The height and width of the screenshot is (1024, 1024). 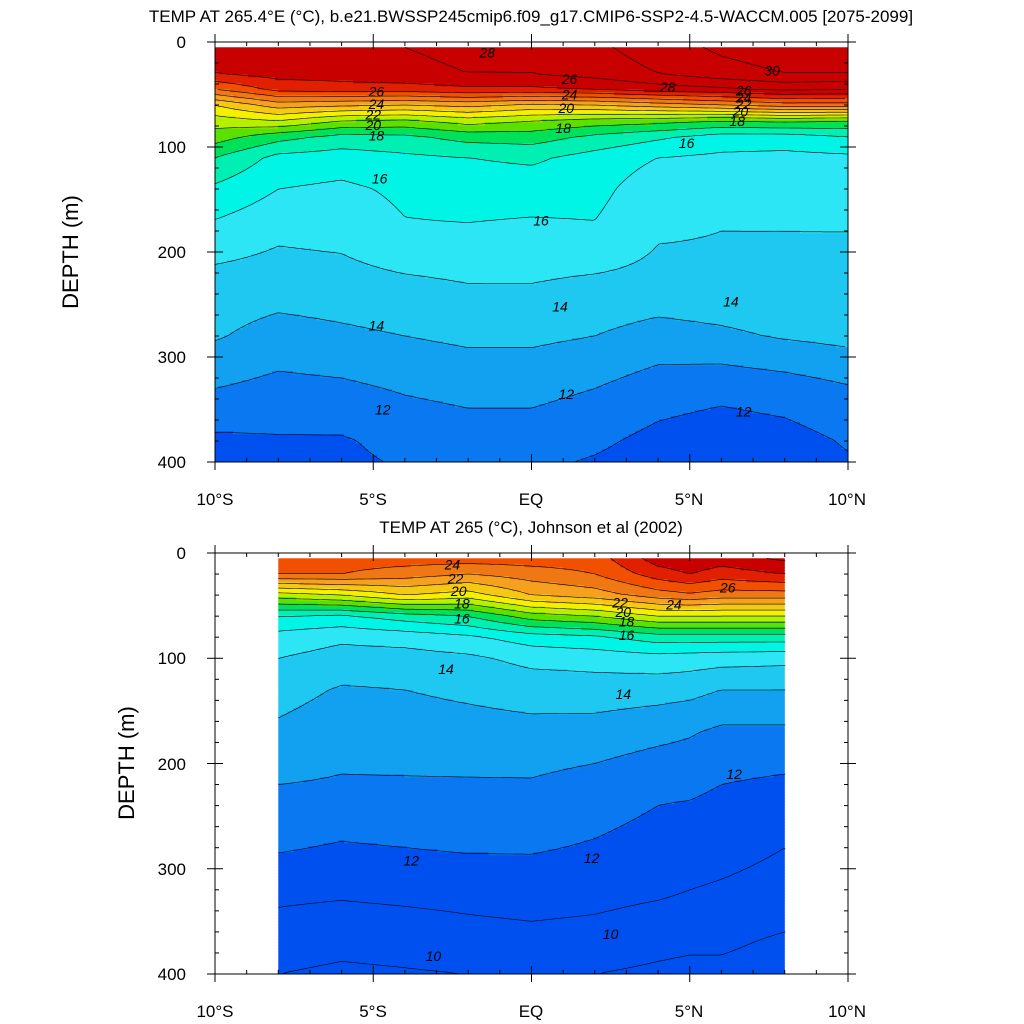 I want to click on chart-title: TEMP AT 265 (°C), Johnson et al (2002), so click(x=531, y=527).